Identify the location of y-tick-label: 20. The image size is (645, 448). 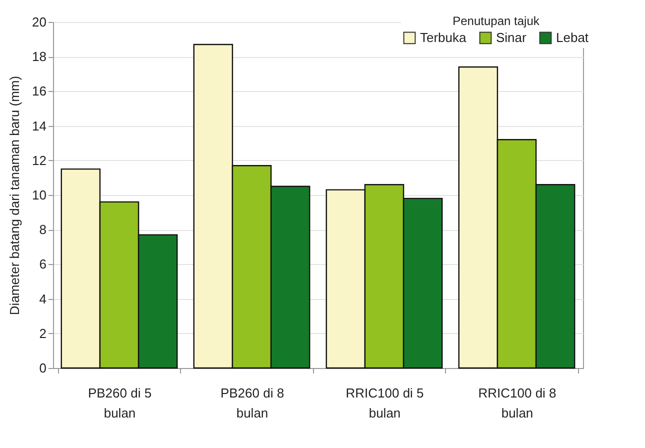
(39, 22).